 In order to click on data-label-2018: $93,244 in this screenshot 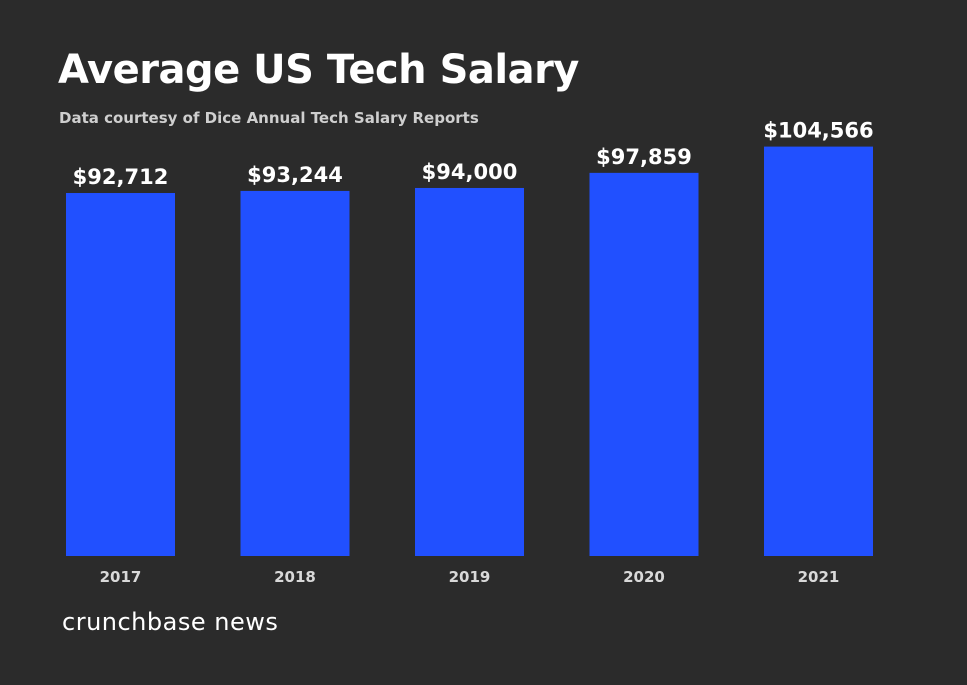, I will do `click(295, 175)`.